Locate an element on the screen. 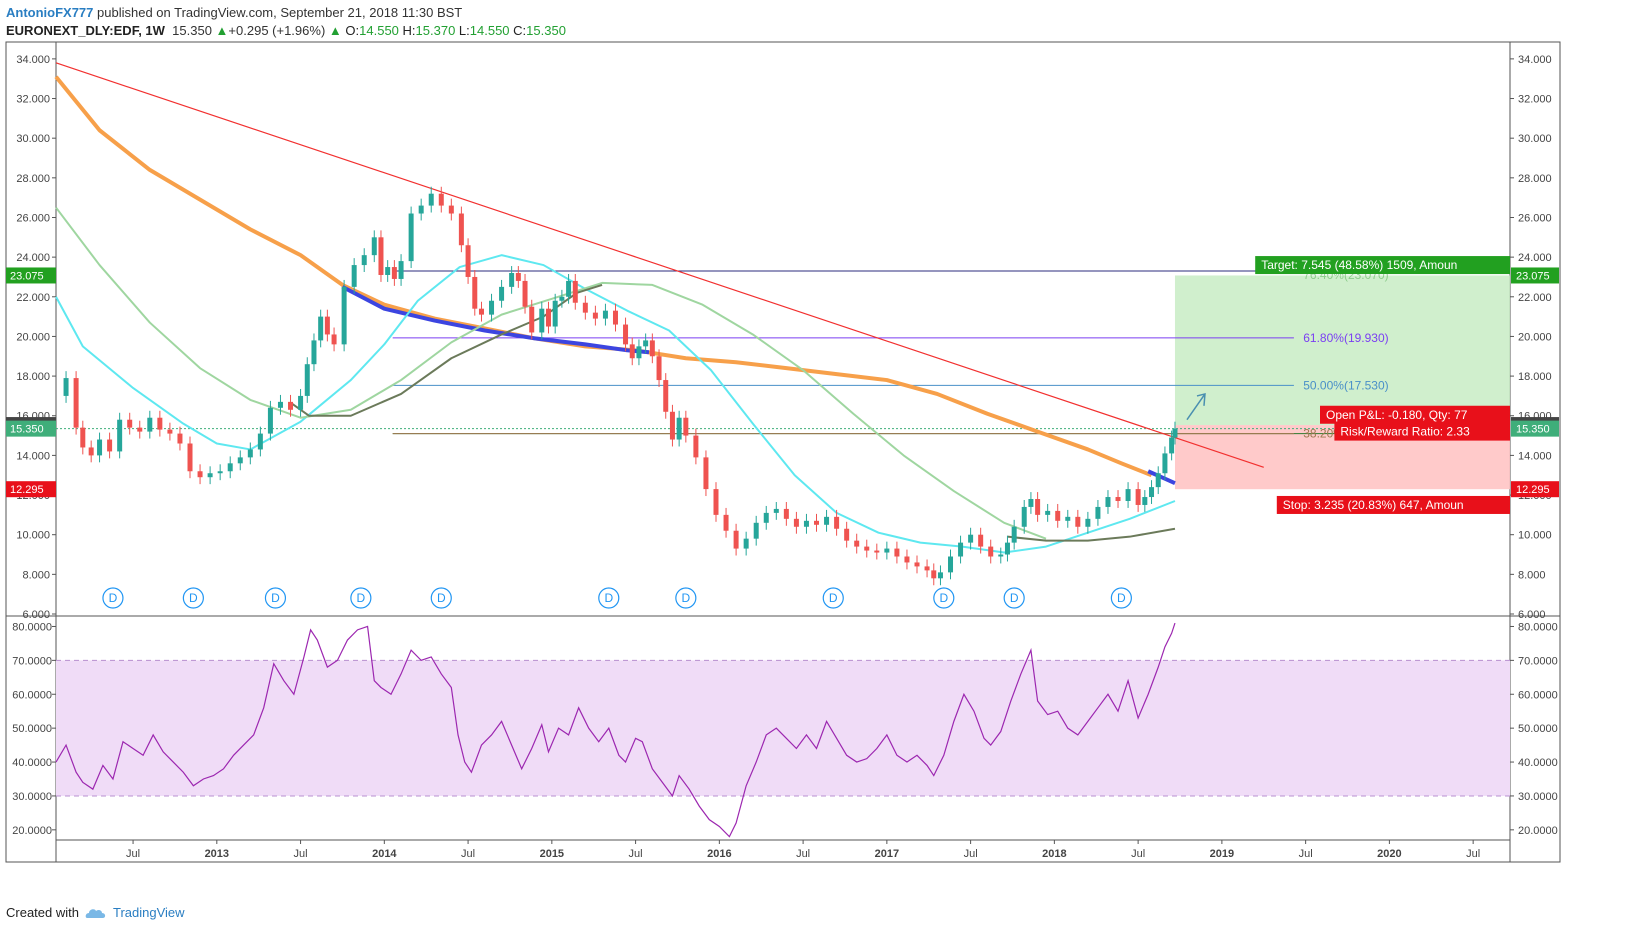  target-label-bg is located at coordinates (1382, 265).